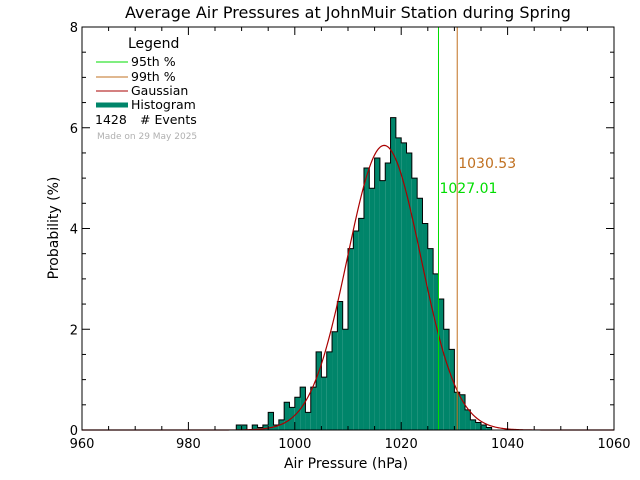  I want to click on y-tick-label: 8, so click(74, 28).